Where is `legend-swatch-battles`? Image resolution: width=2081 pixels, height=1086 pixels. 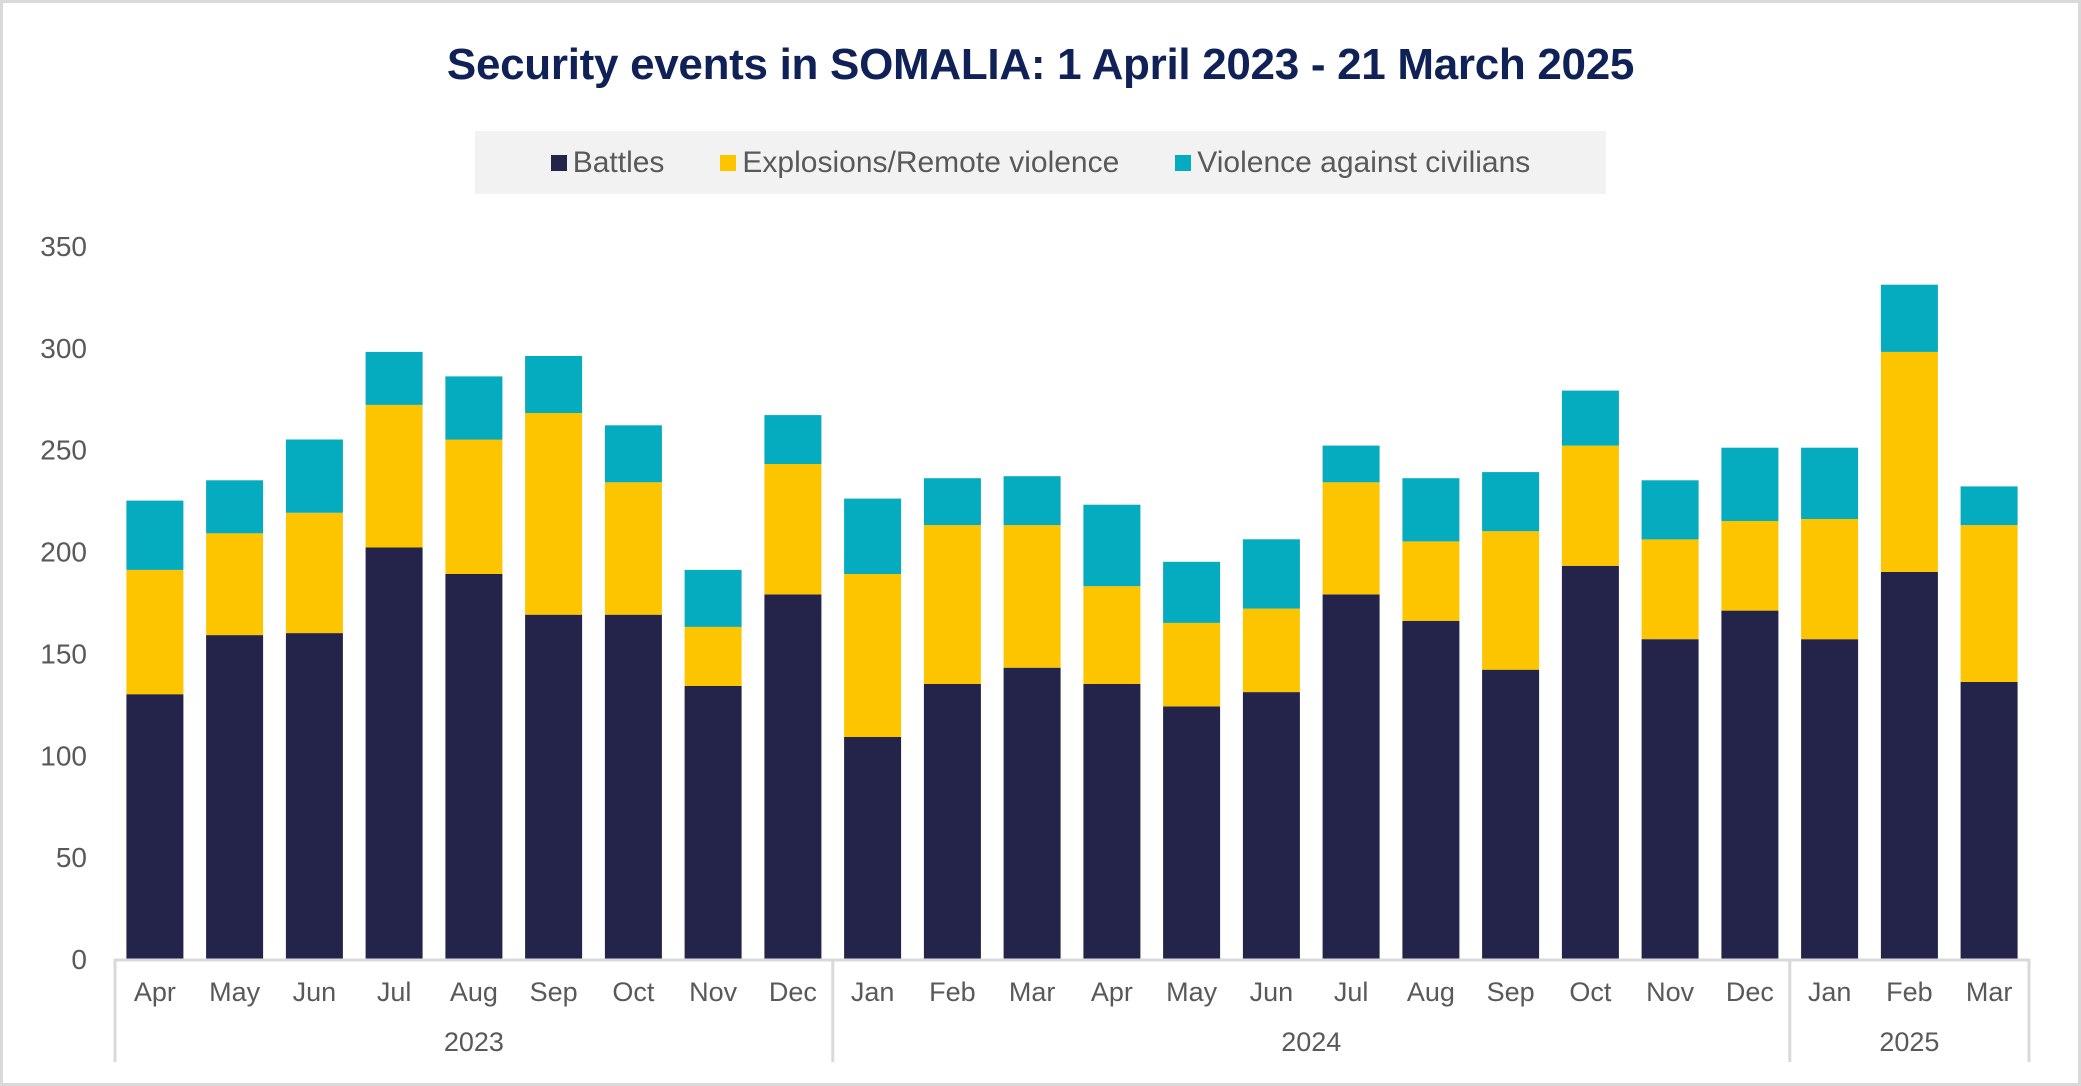 legend-swatch-battles is located at coordinates (558, 162).